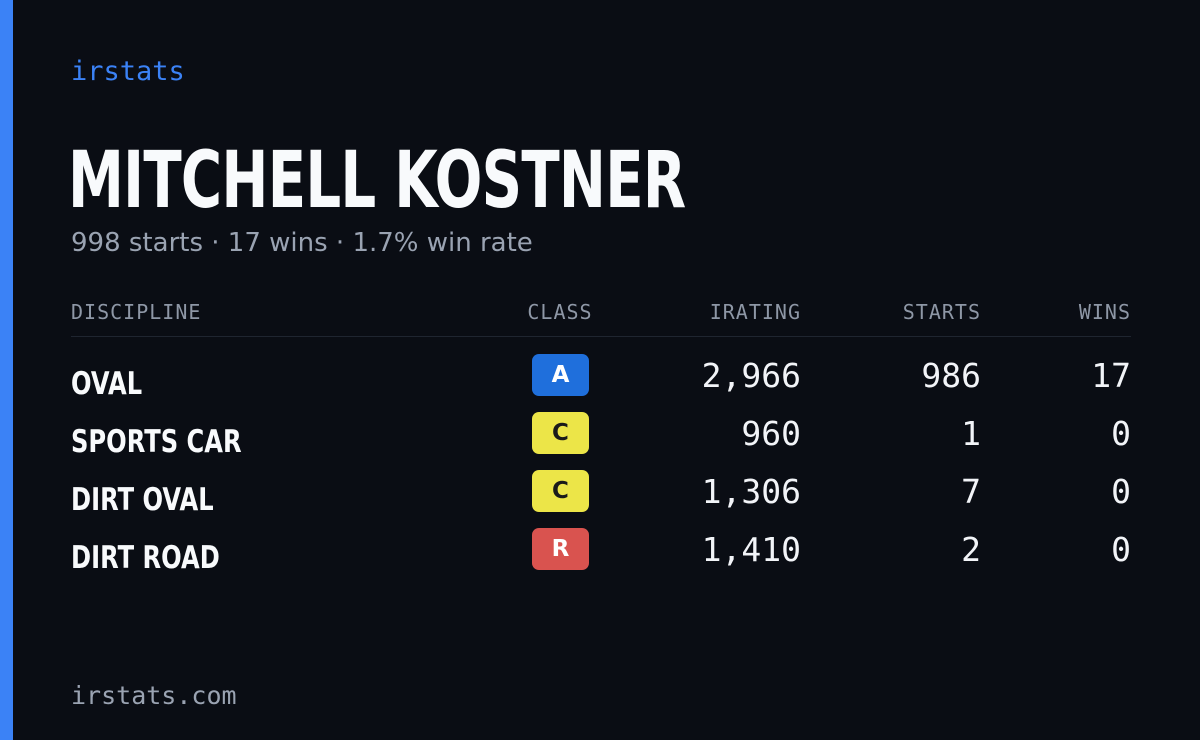 This screenshot has height=740, width=1200. What do you see at coordinates (941, 312) in the screenshot?
I see `header-starts: STARTS` at bounding box center [941, 312].